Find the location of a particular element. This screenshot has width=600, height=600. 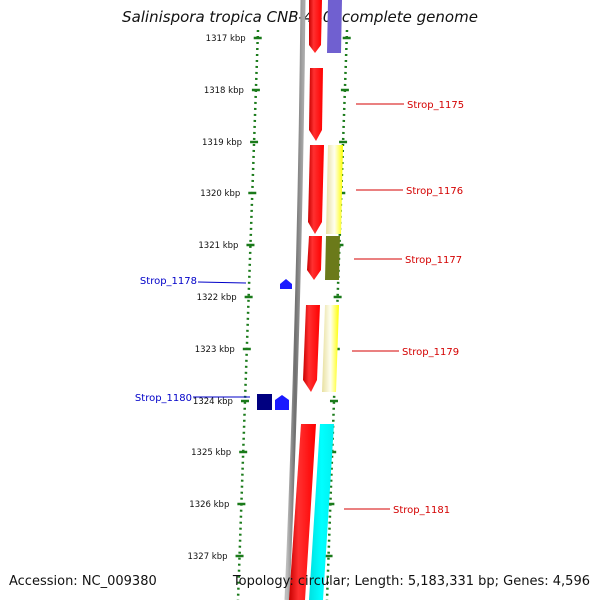

ruler-tick-label: 1326 kbp is located at coordinates (209, 505).